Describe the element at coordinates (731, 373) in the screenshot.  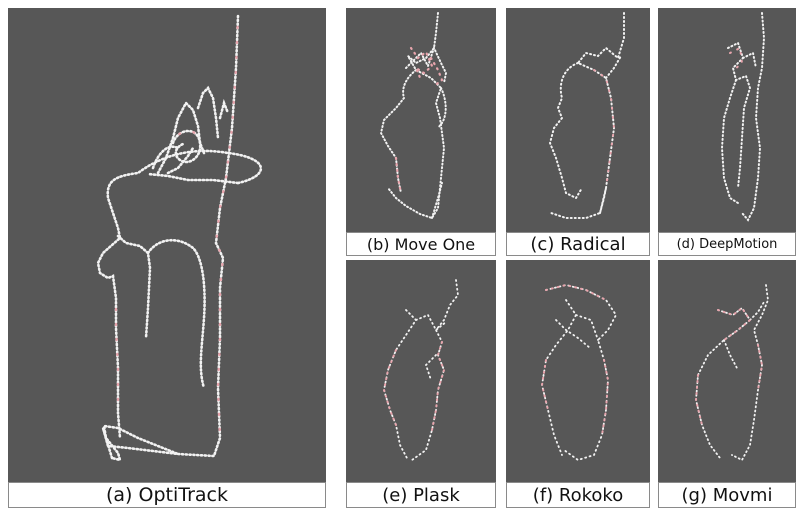
I see `trajectory-trace-movmi` at that location.